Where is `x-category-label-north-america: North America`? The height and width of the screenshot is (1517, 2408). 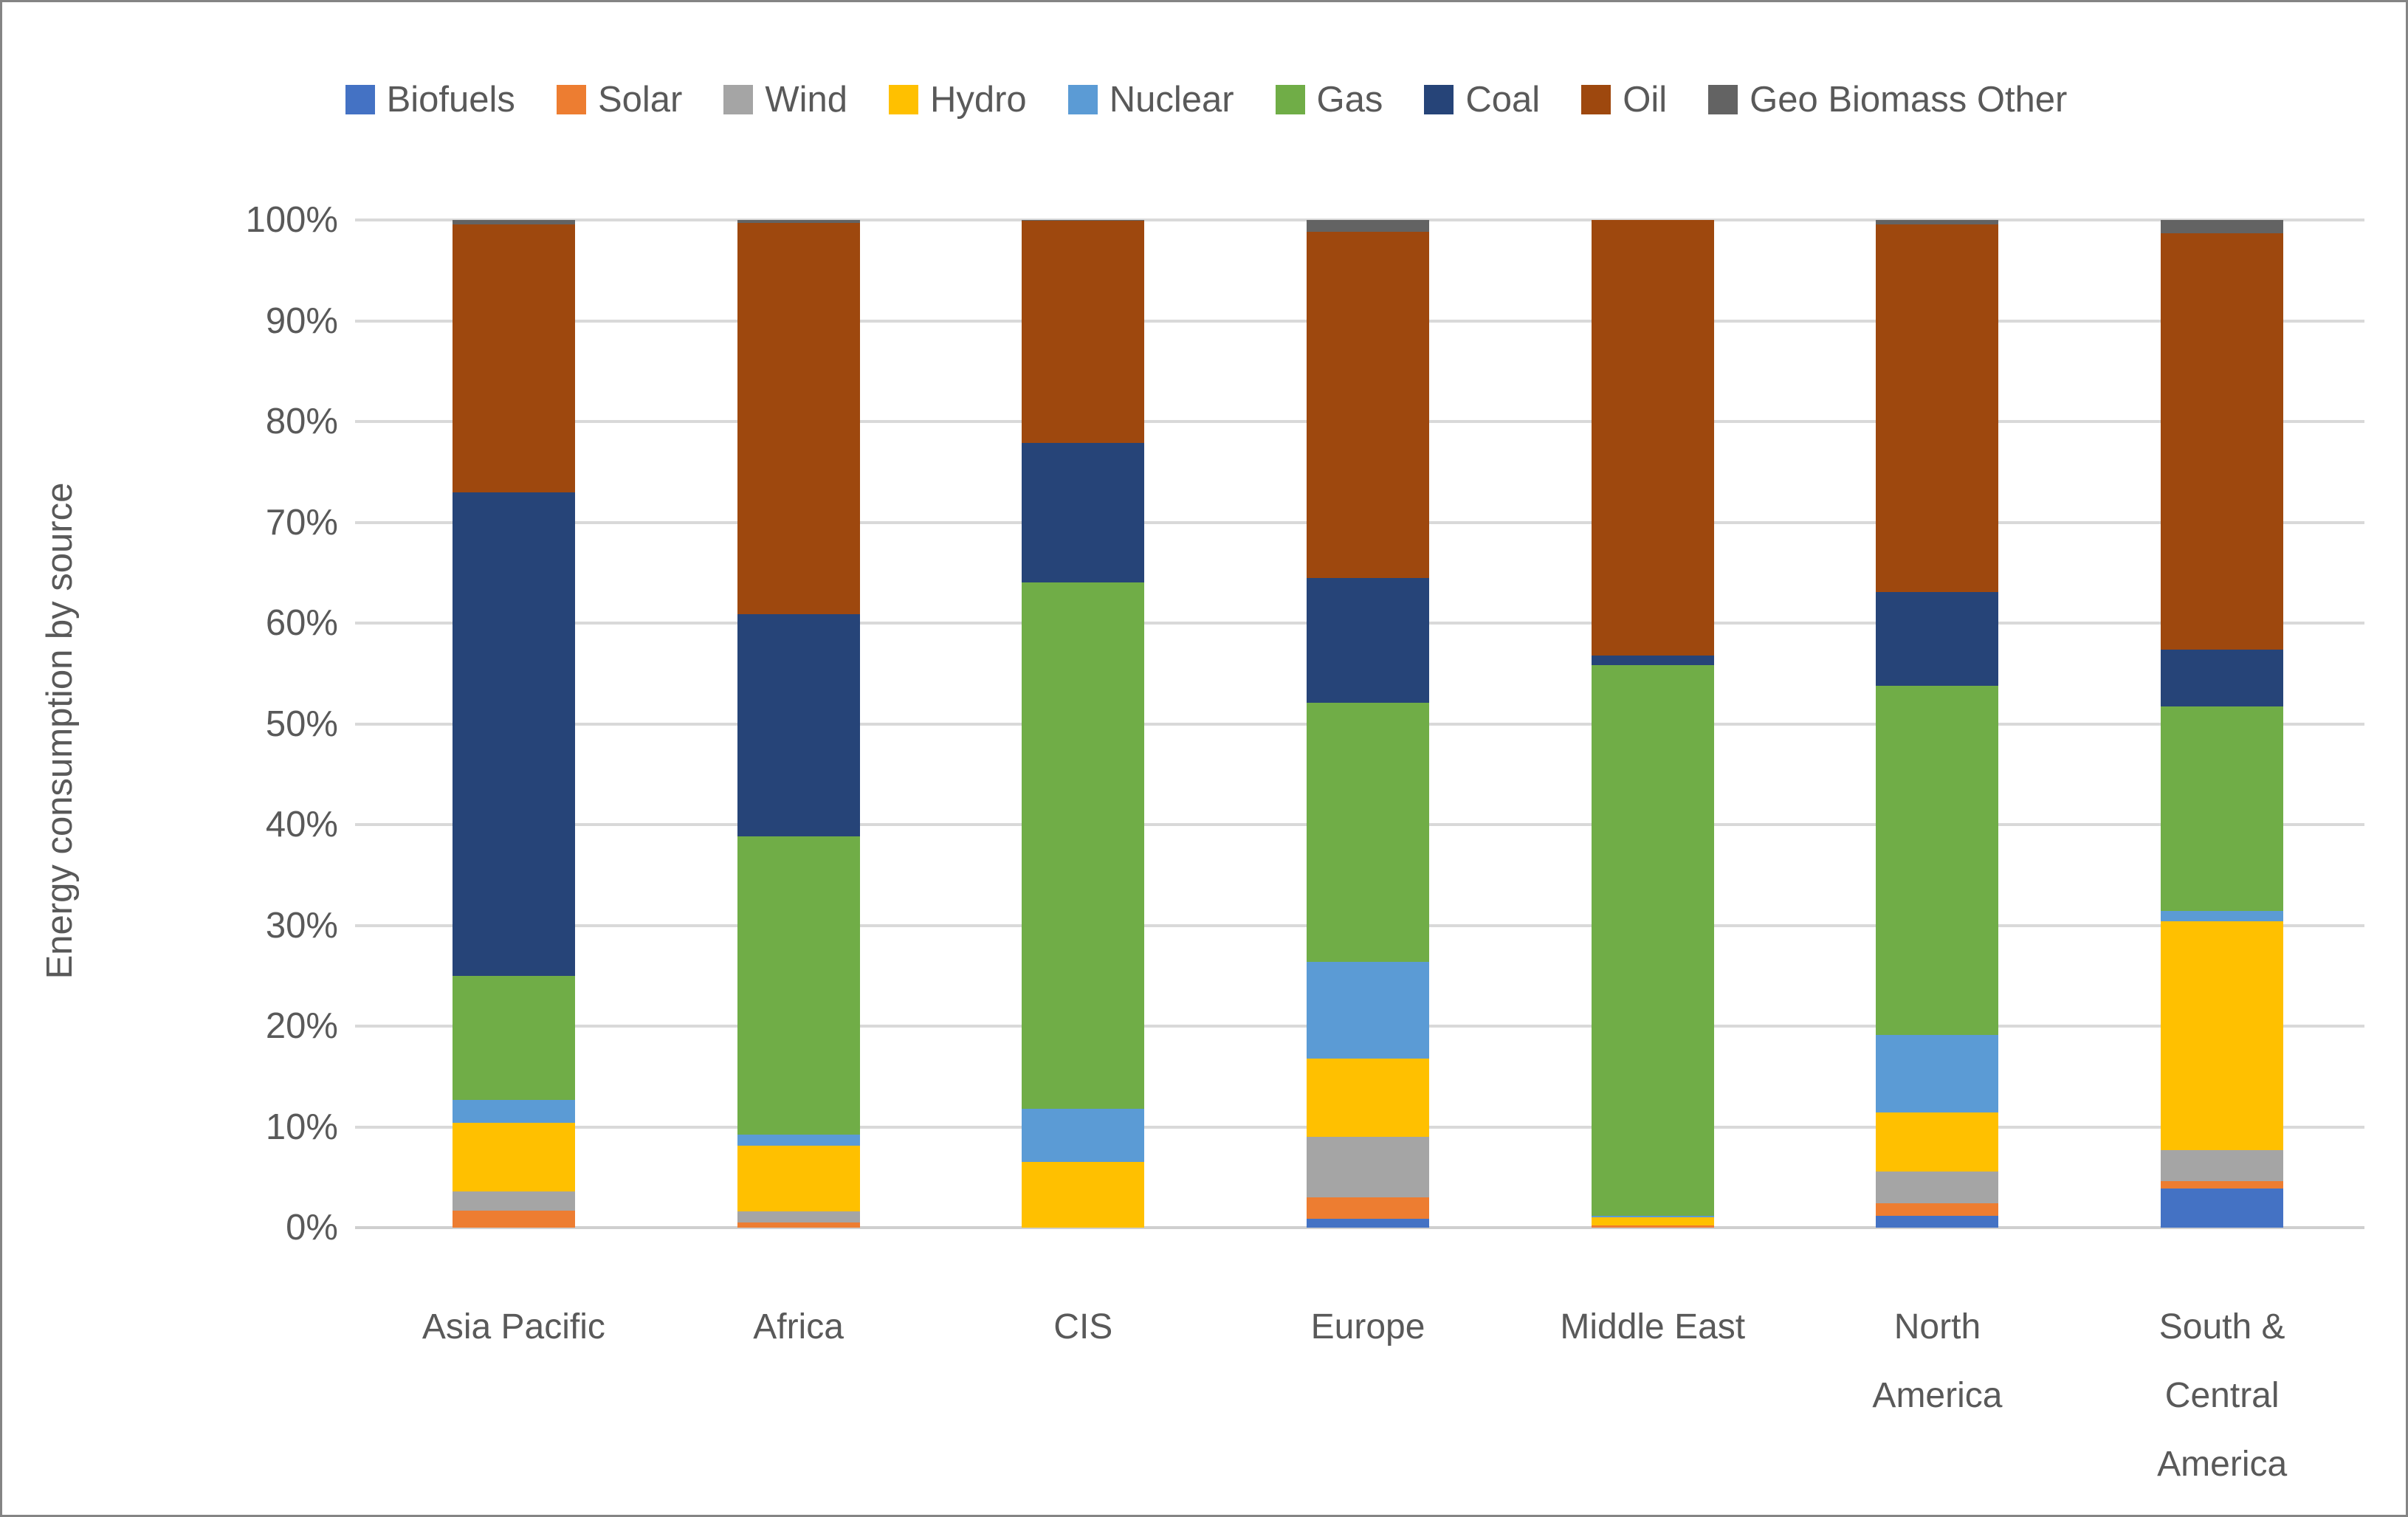
x-category-label-north-america: North America is located at coordinates (1937, 1396).